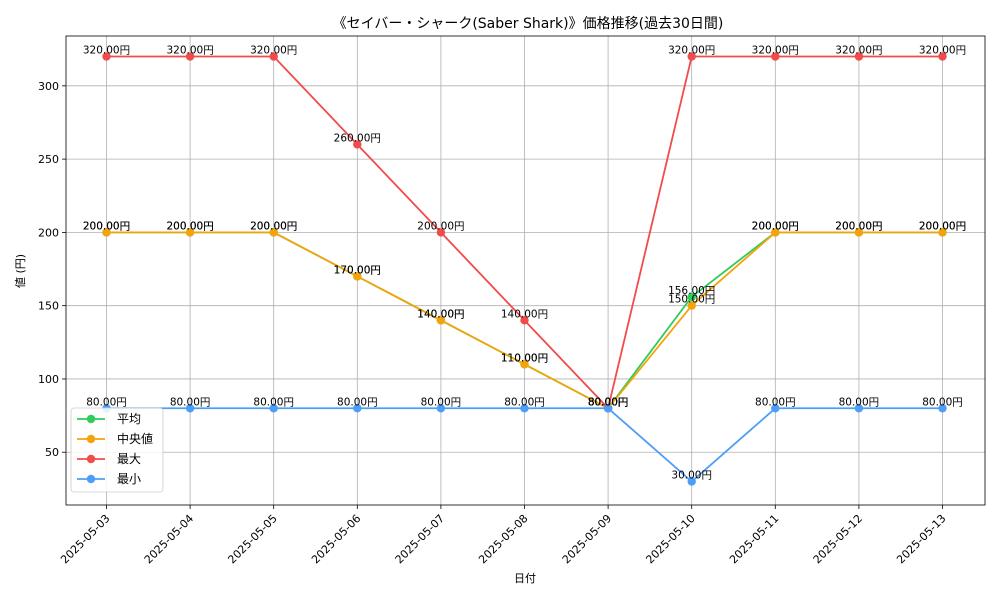  I want to click on legend-label: 平均, so click(129, 419).